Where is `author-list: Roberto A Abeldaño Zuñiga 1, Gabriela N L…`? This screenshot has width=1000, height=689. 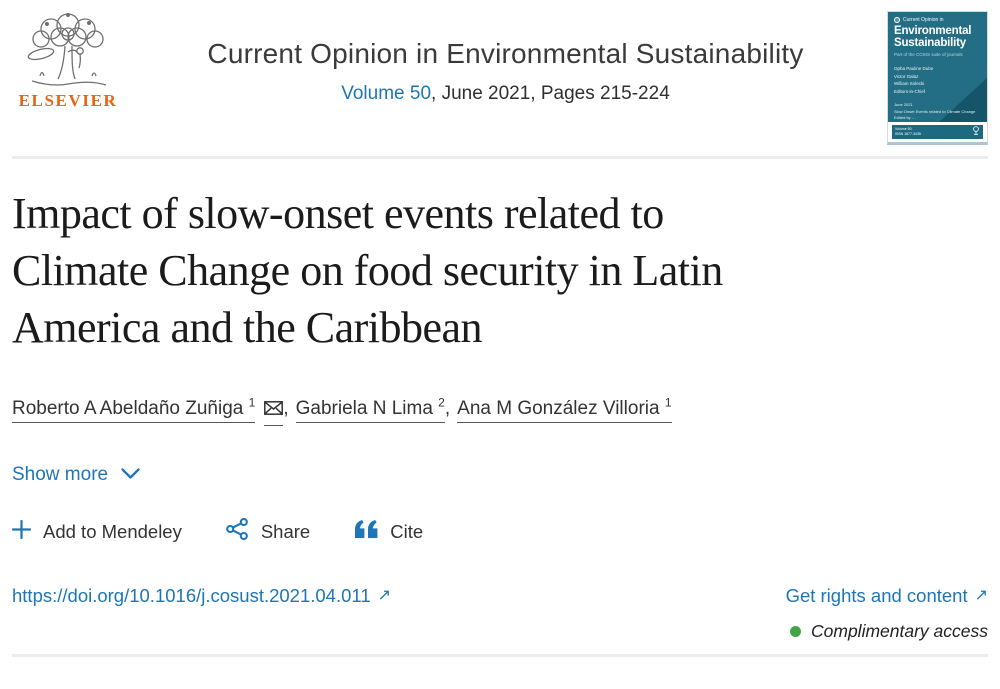 author-list: Roberto A Abeldaño Zuñiga 1, Gabriela N L… is located at coordinates (500, 411).